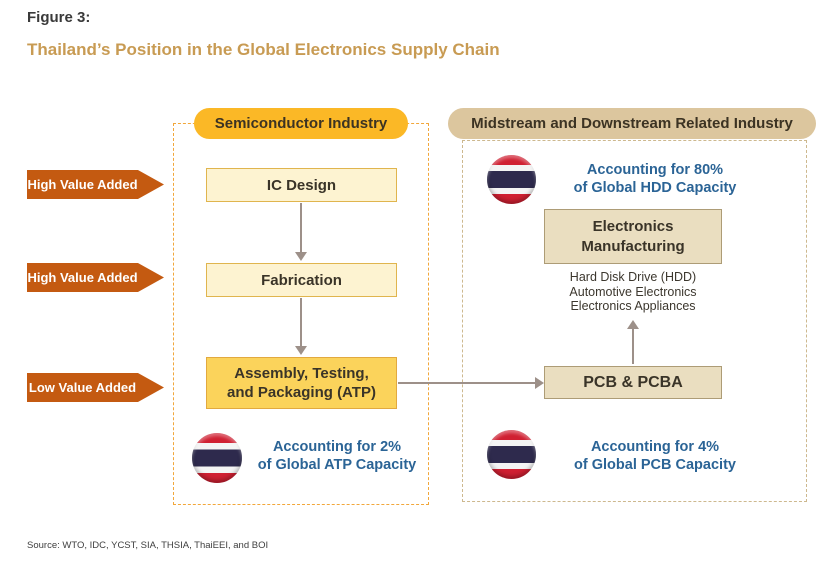 This screenshot has height=576, width=840. I want to click on arrow-up-icon, so click(633, 342).